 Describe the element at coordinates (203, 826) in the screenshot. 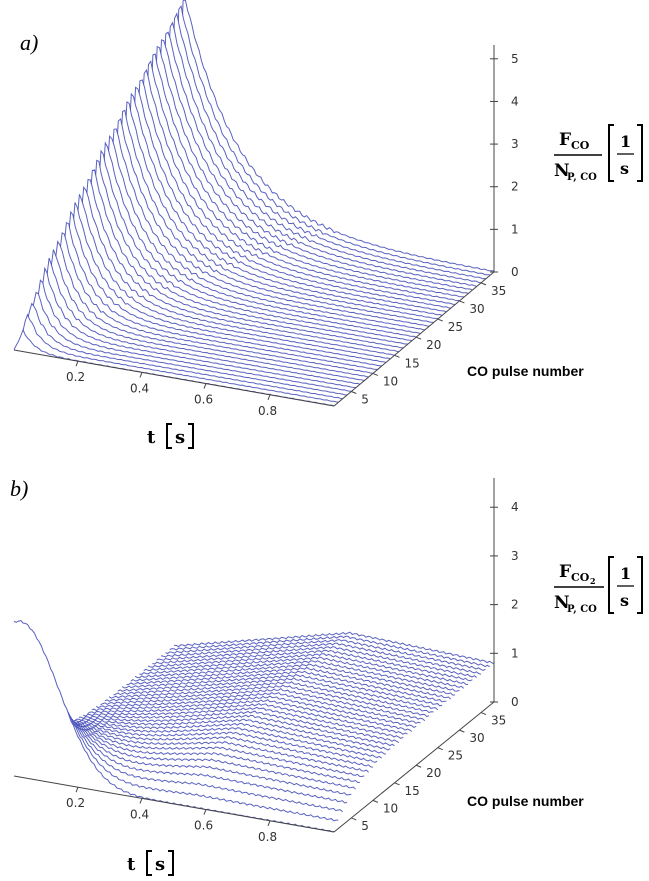

I see `x-tick-label: 0.6` at that location.